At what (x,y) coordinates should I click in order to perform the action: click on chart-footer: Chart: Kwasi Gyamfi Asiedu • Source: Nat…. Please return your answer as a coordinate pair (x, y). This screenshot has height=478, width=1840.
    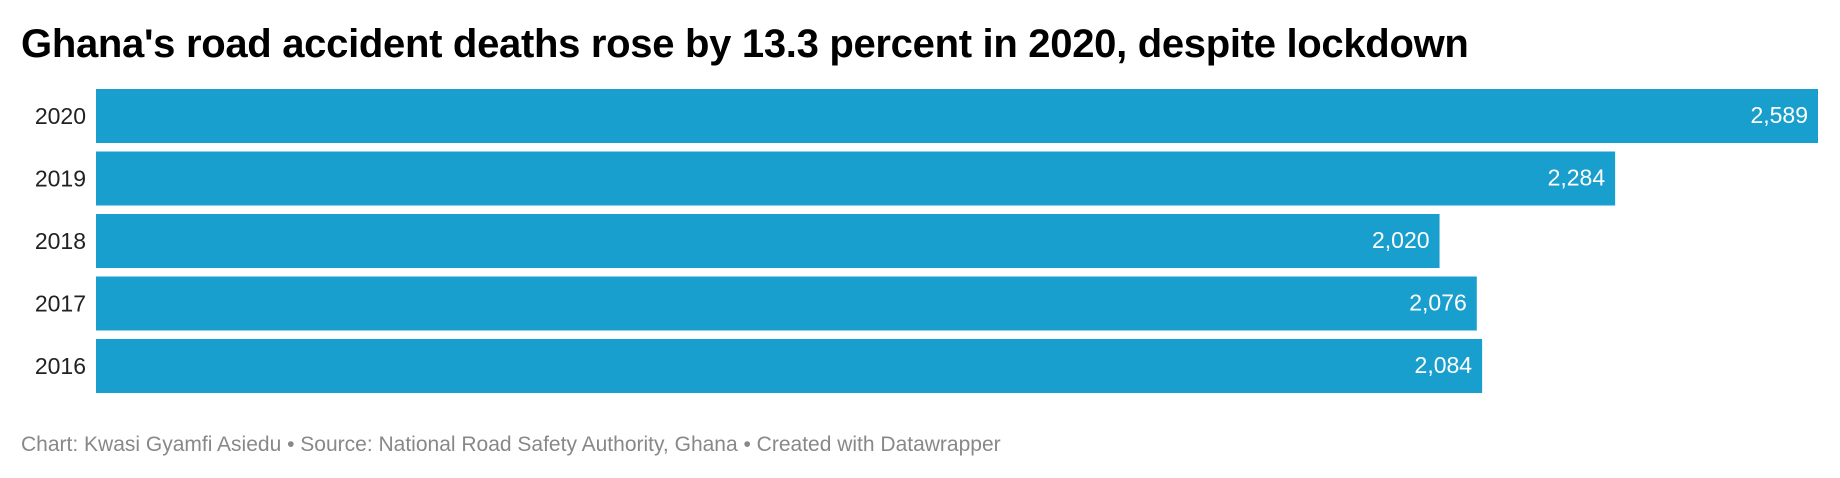
    Looking at the image, I should click on (511, 444).